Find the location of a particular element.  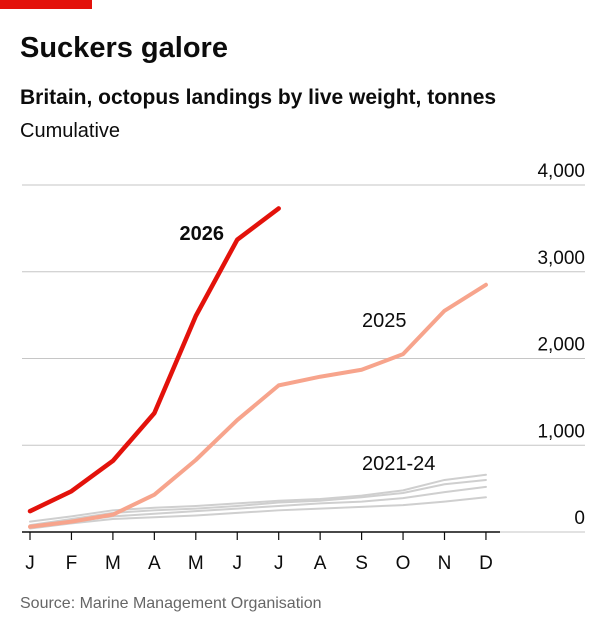

x-tick-label: N is located at coordinates (445, 563).